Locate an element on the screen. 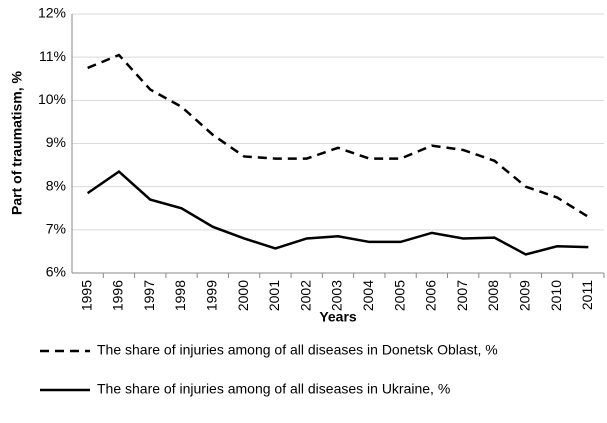 The width and height of the screenshot is (607, 423). x-tick-label: 1999 is located at coordinates (212, 295).